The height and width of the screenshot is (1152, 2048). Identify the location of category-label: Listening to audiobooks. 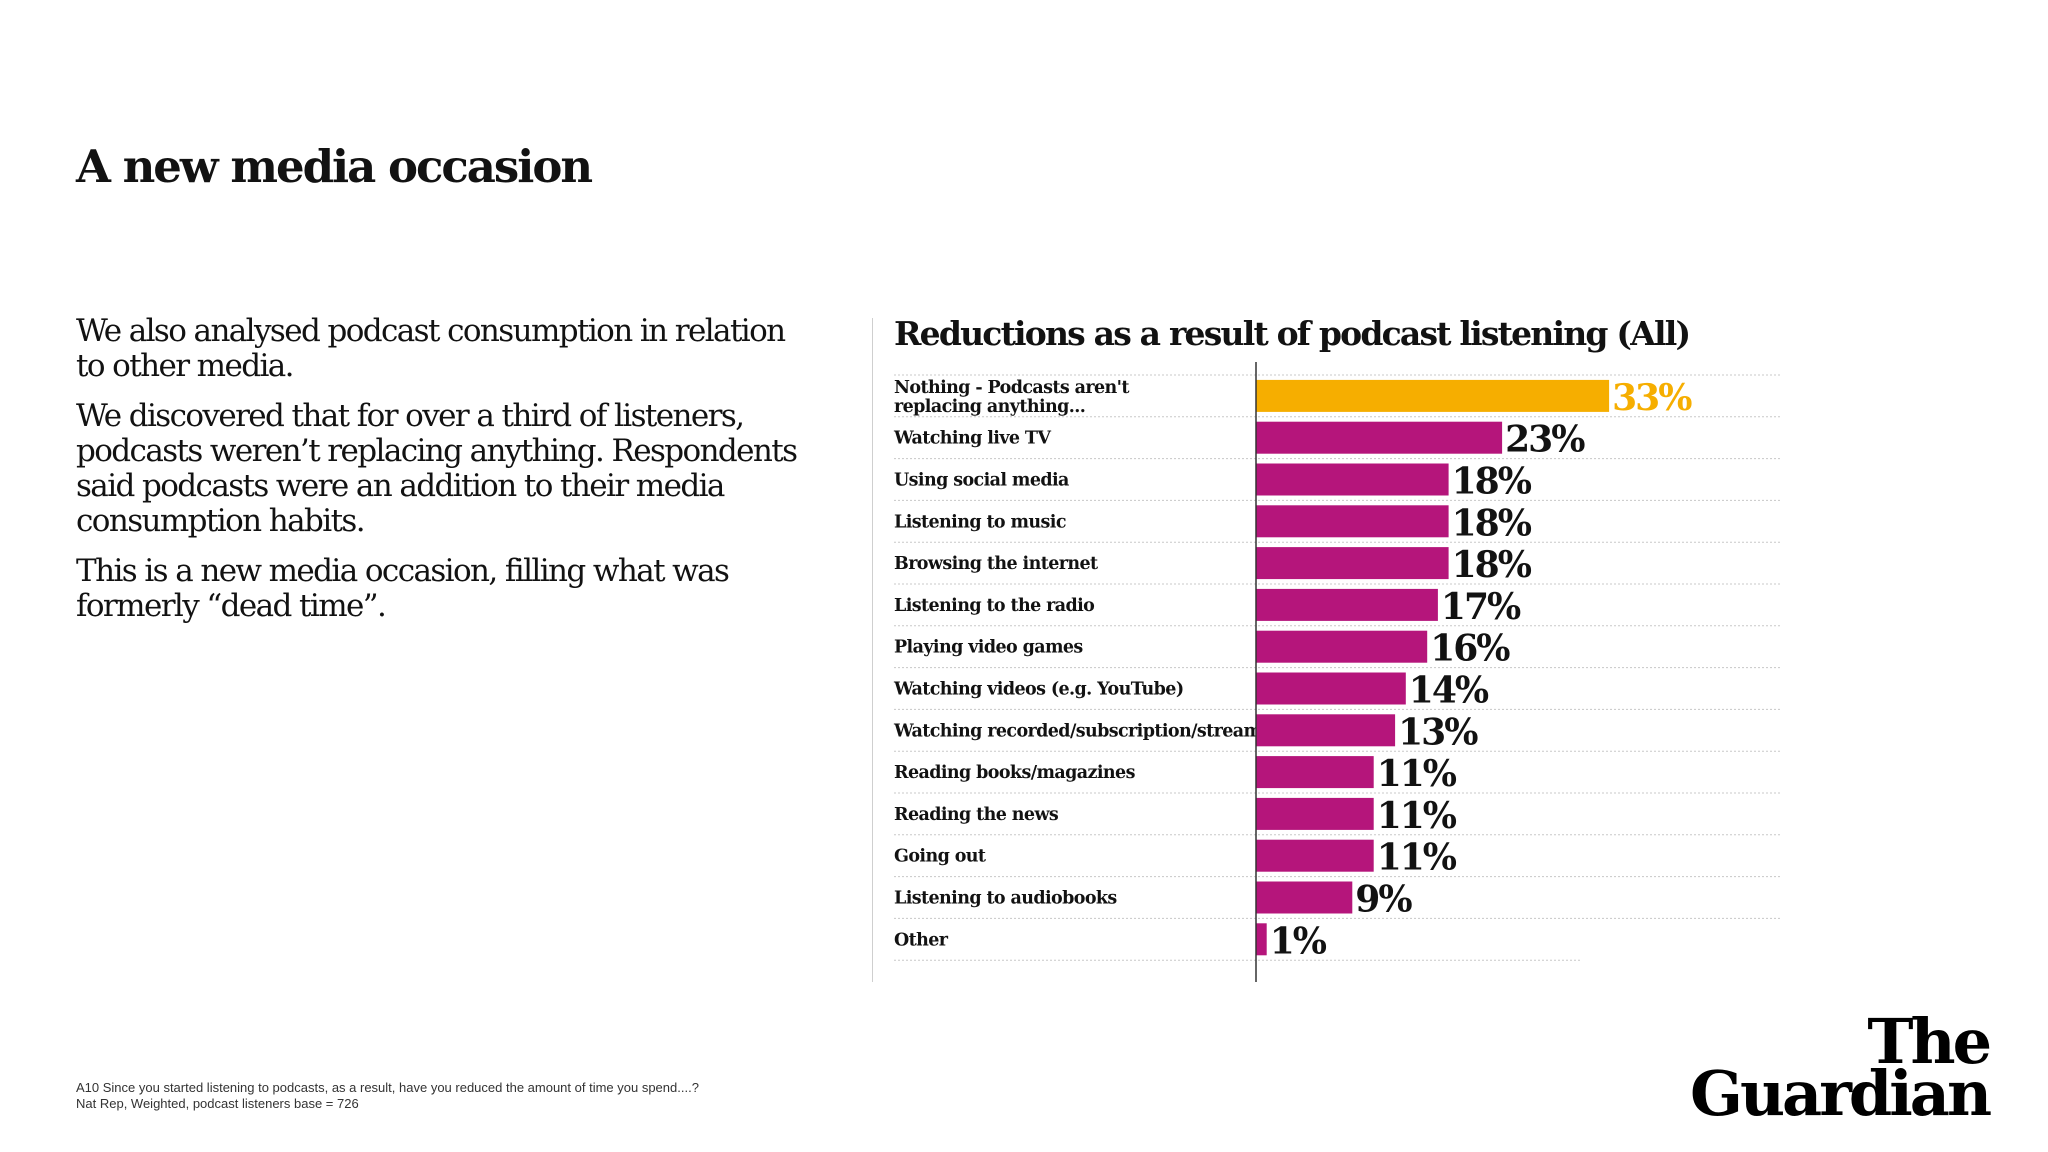
(1005, 899).